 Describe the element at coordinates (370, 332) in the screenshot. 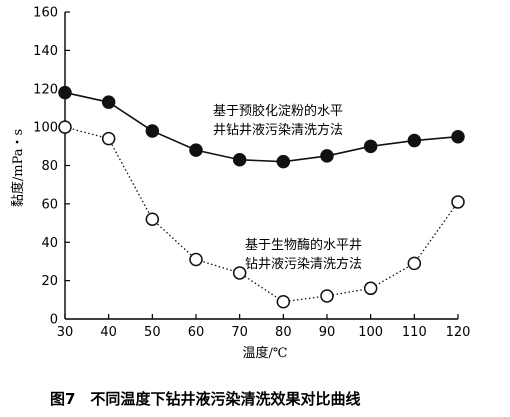

I see `x-tick-label: 100` at that location.